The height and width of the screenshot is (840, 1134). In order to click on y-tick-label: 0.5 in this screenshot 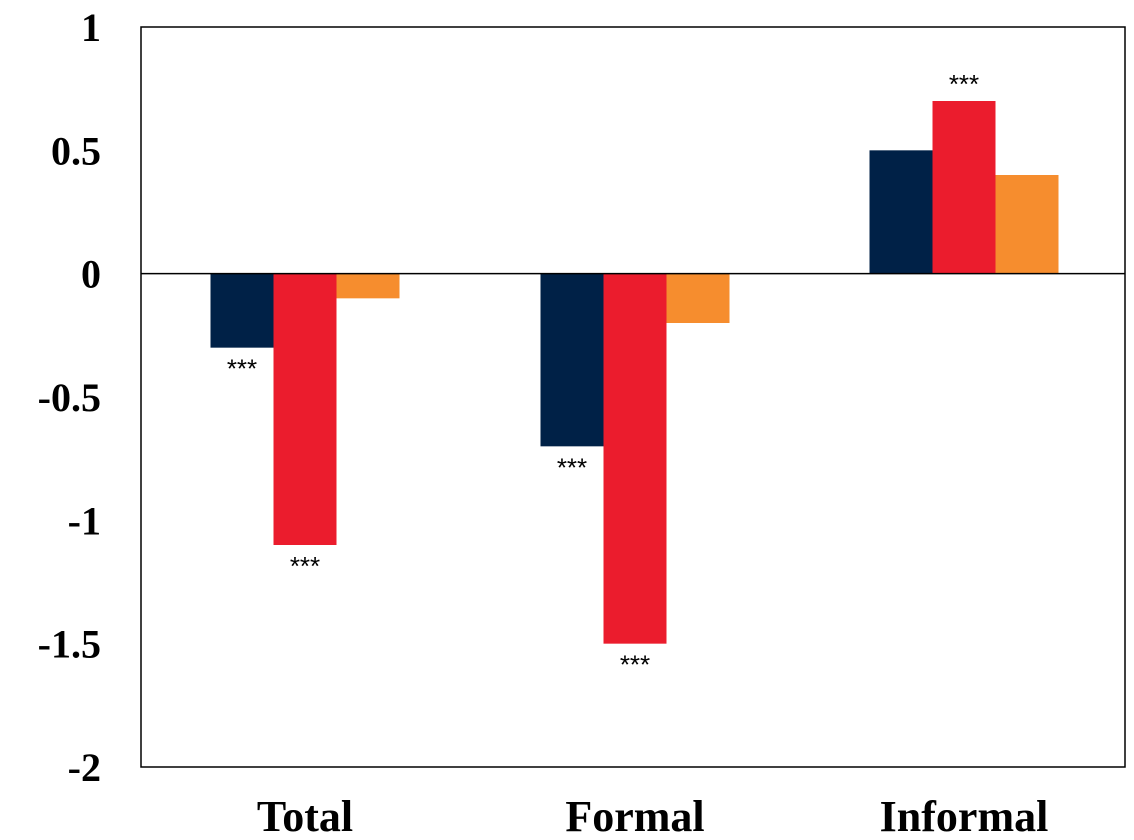, I will do `click(76, 150)`.